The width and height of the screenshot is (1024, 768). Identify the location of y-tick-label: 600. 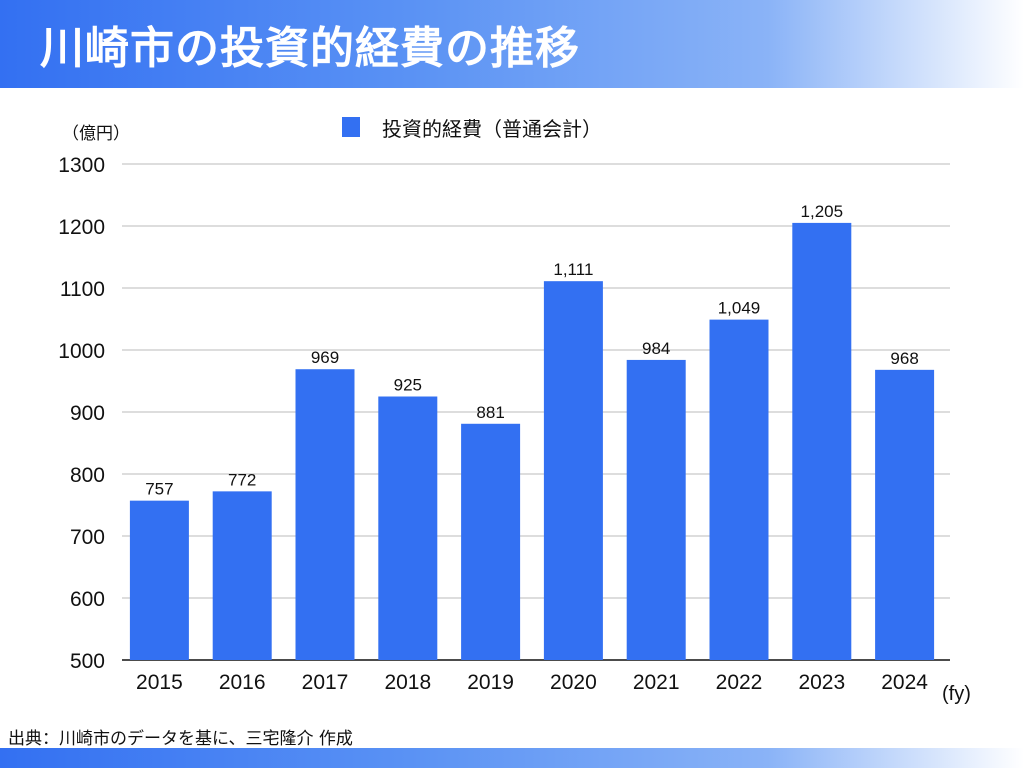
(87, 599).